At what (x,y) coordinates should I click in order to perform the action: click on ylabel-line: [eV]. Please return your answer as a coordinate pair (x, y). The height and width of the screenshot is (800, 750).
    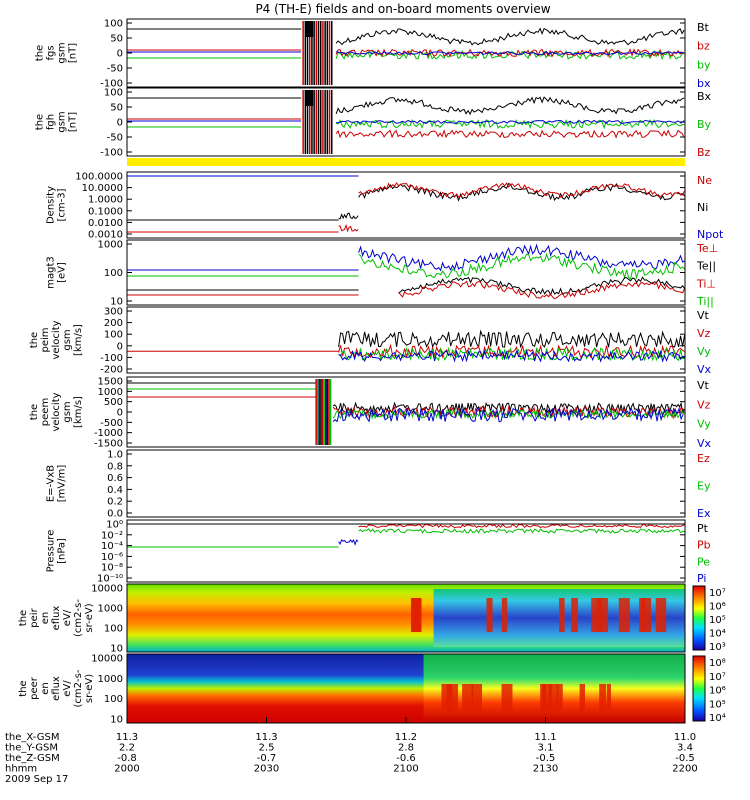
    Looking at the image, I should click on (62, 272).